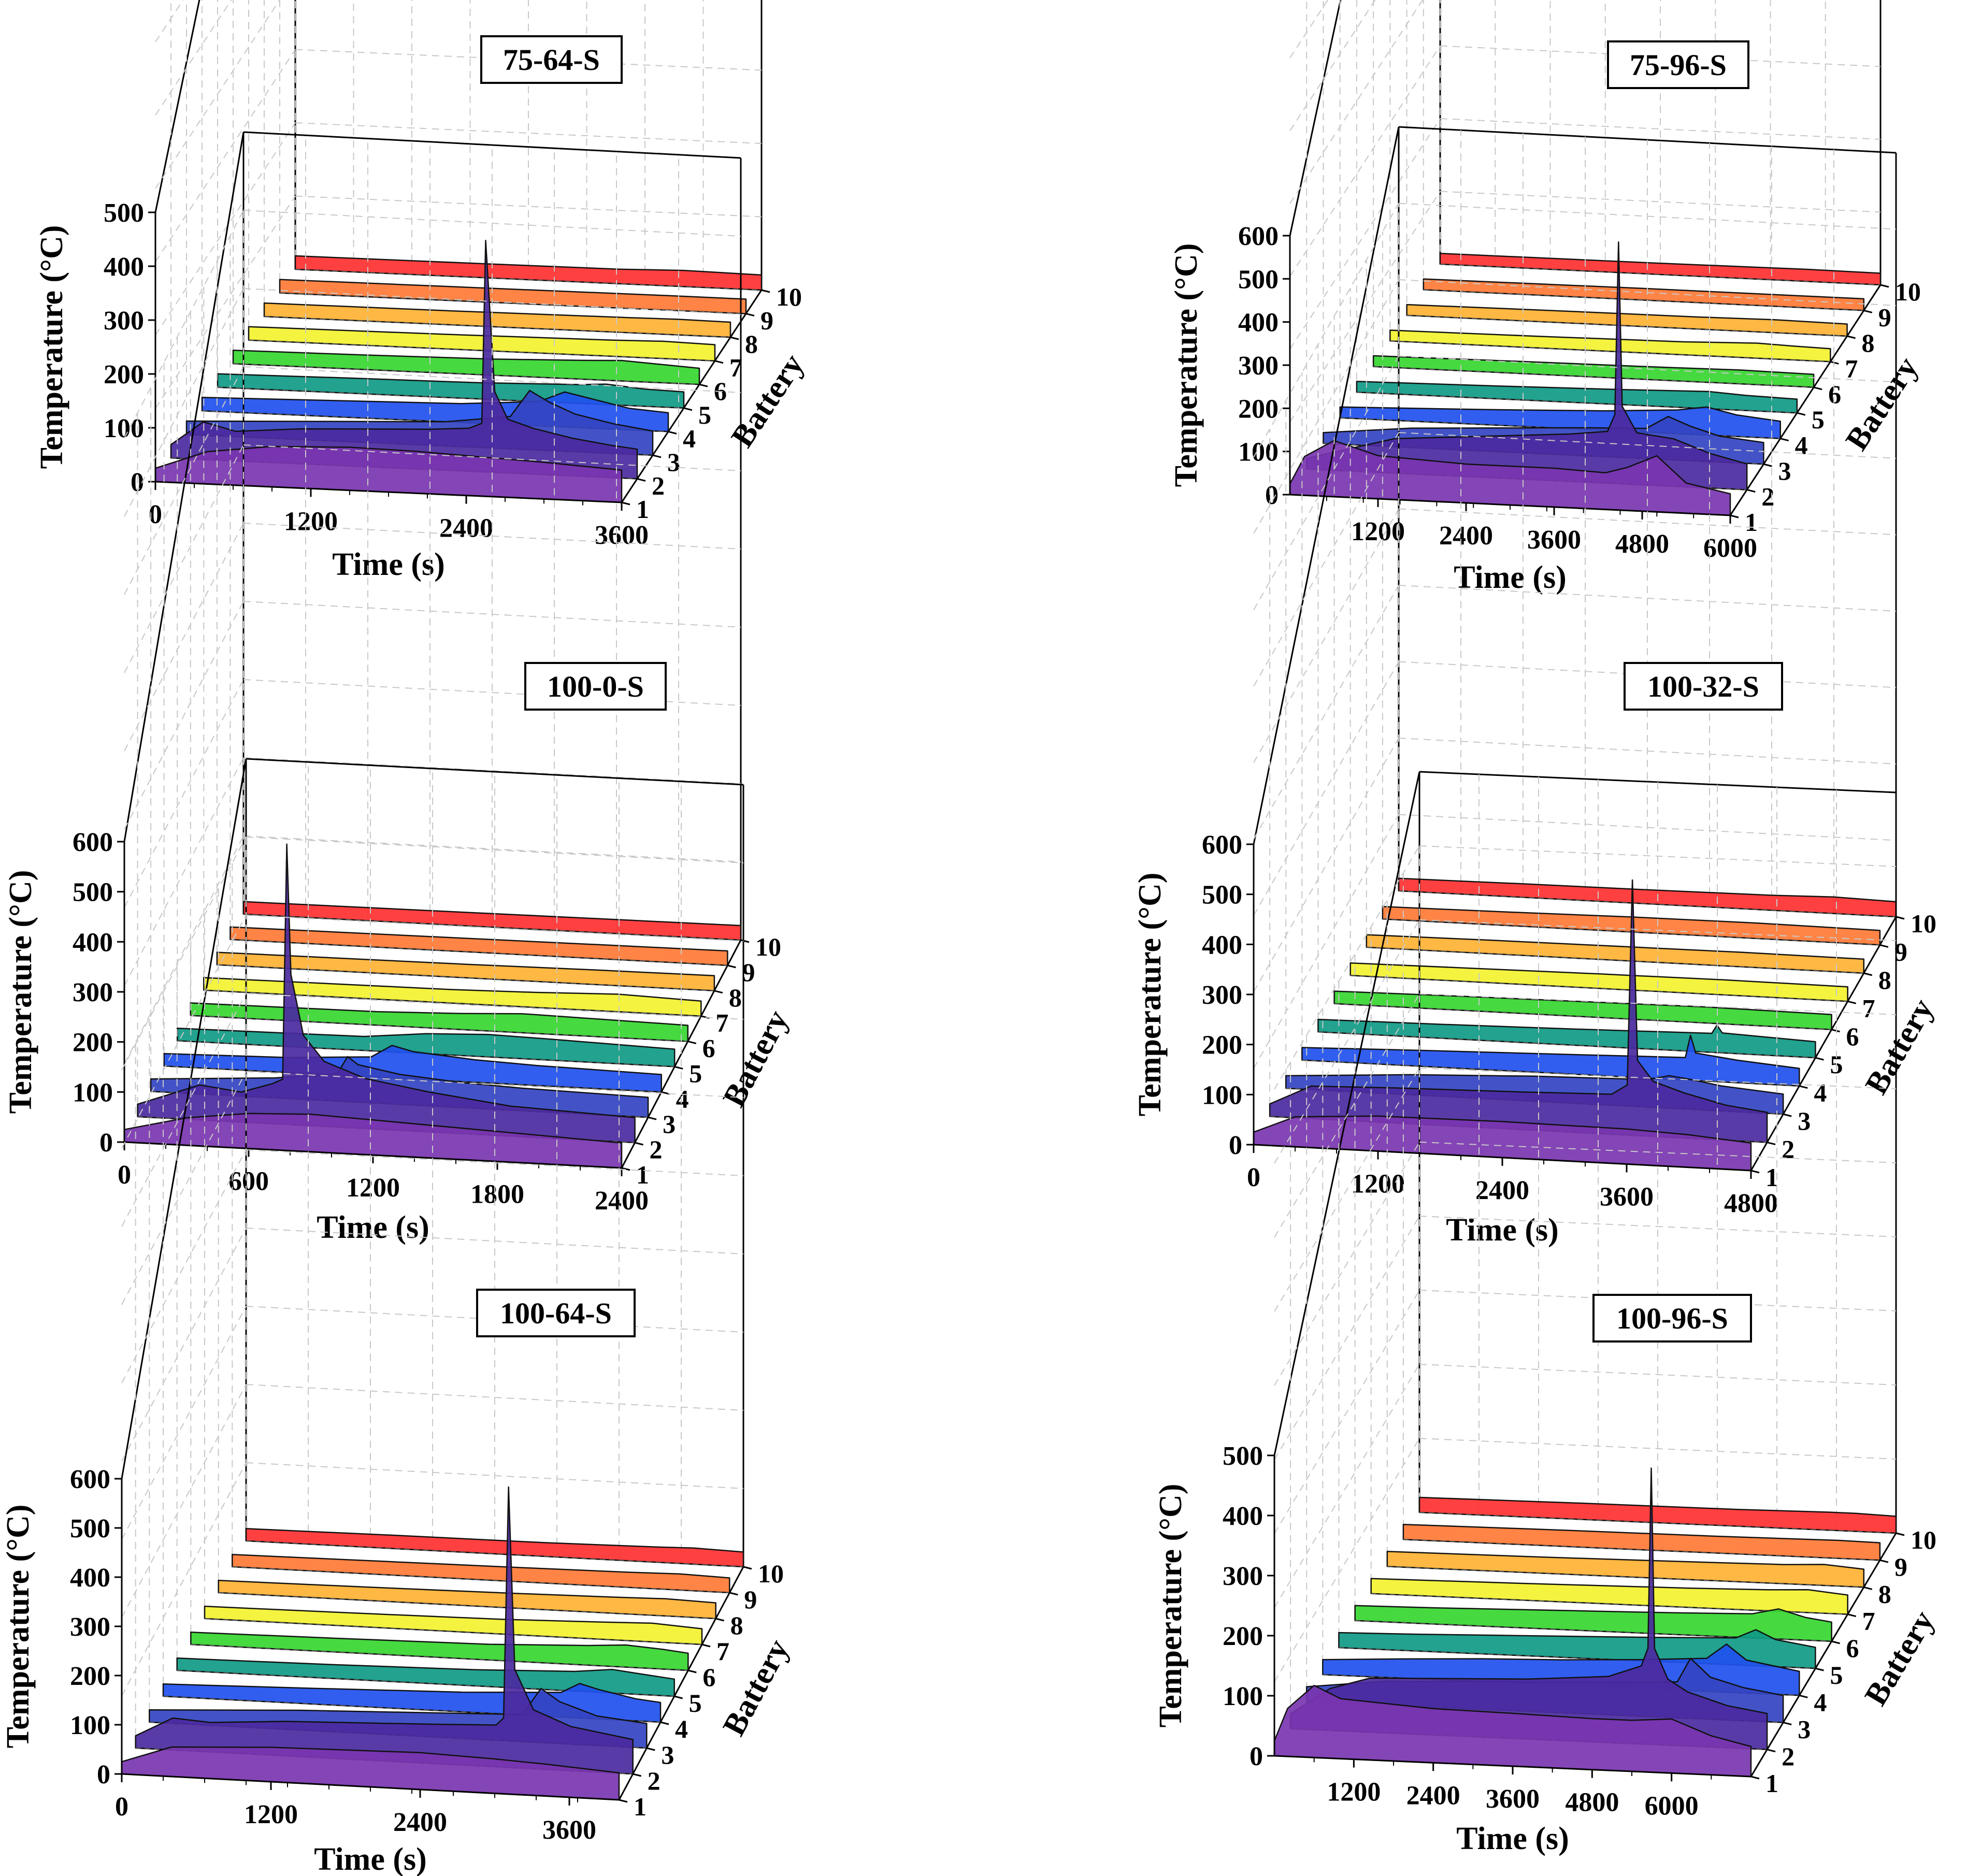 The image size is (1967, 1876). What do you see at coordinates (1901, 1567) in the screenshot?
I see `z-tick-label: 9` at bounding box center [1901, 1567].